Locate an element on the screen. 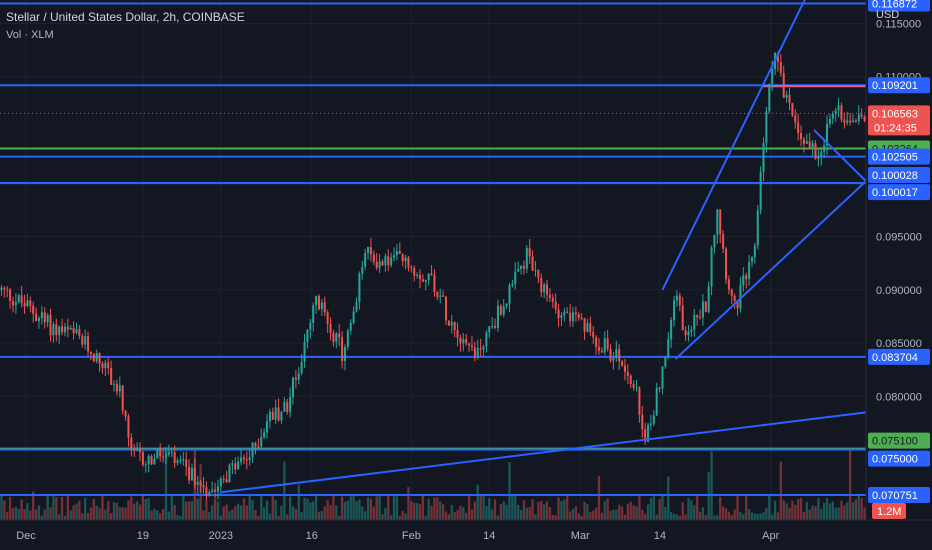 Image resolution: width=932 pixels, height=550 pixels. time-axis: Dec 19 2023 16 Feb 14 Mar 14 Apr is located at coordinates (466, 534).